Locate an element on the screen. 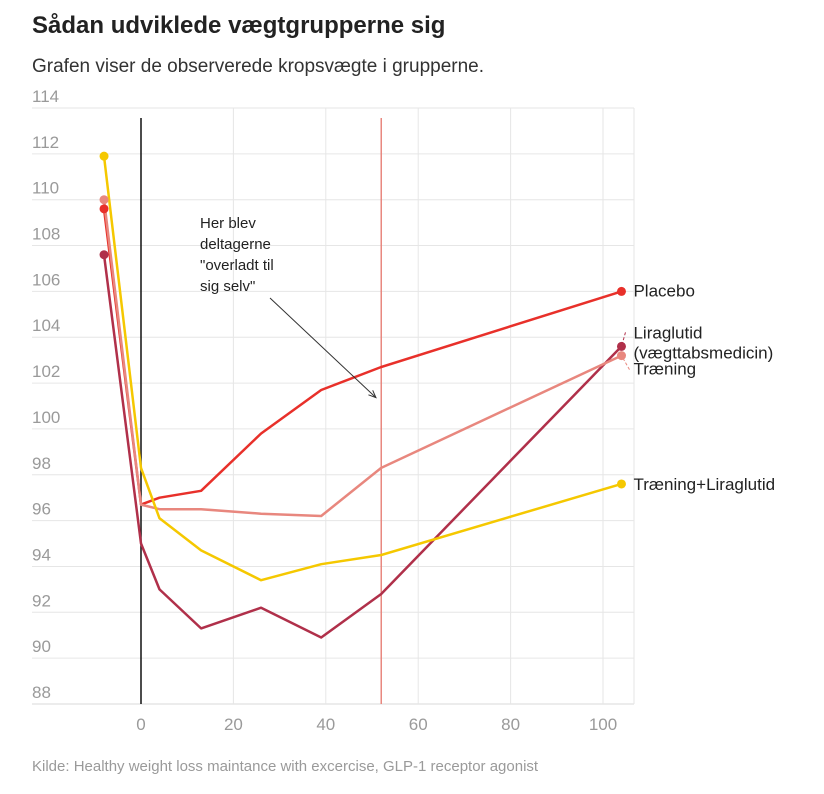 The height and width of the screenshot is (794, 824). series-label-line: Træning is located at coordinates (664, 369).